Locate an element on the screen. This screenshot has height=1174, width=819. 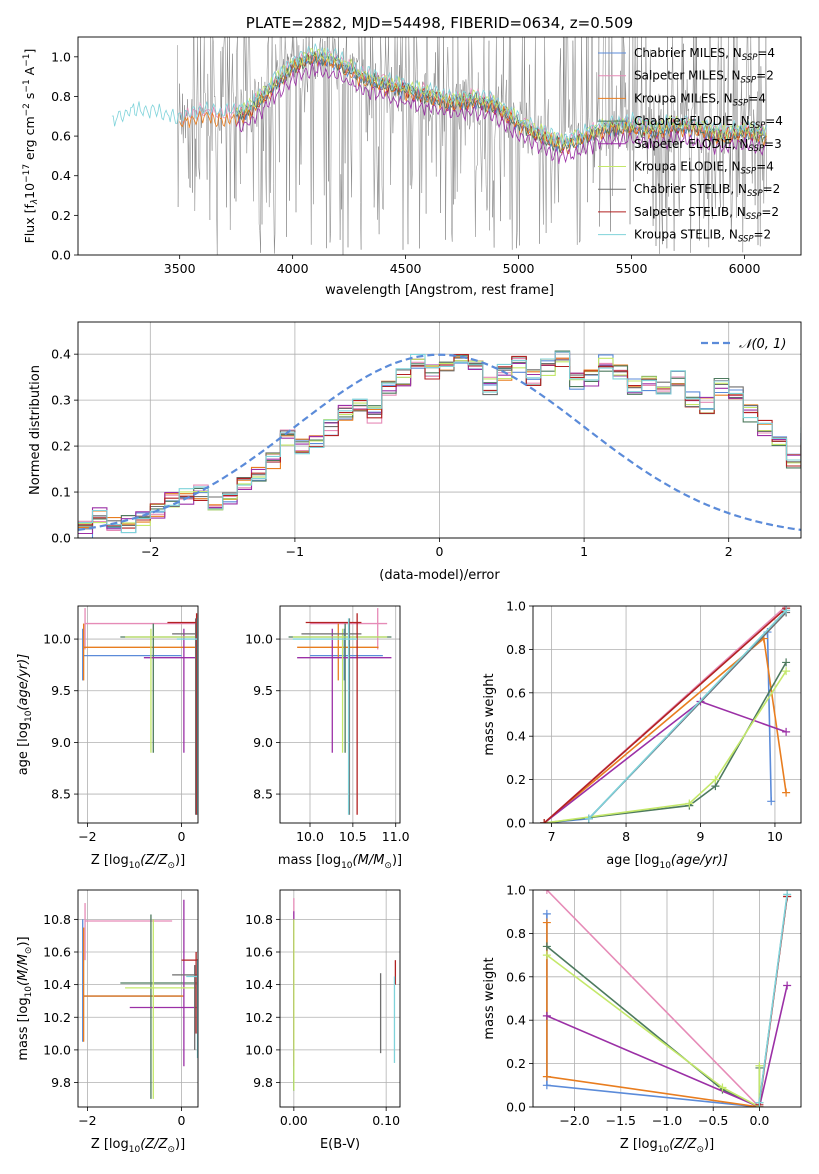
x-tick-label: 8 is located at coordinates (626, 836).